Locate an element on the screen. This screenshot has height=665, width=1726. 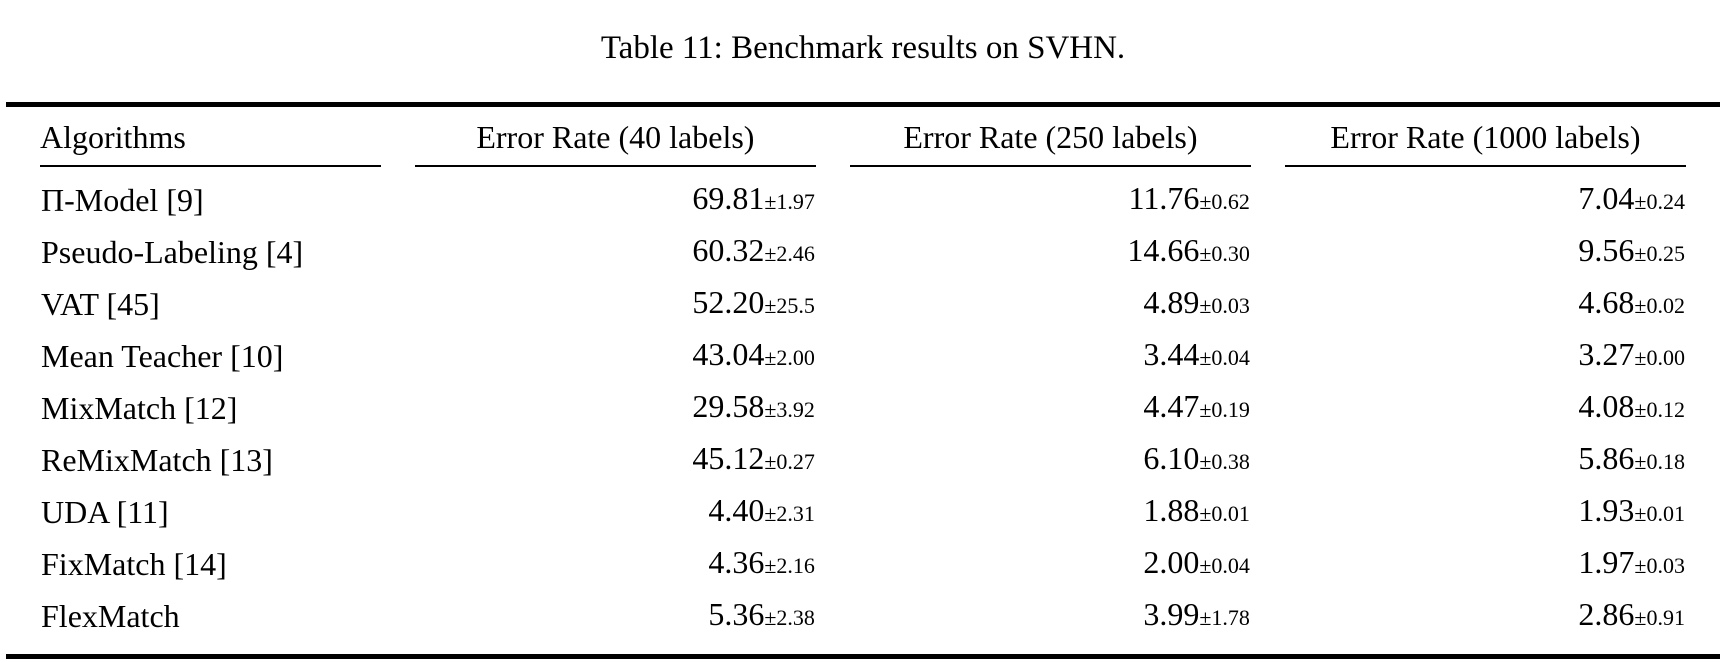
error-mean: 69.81 is located at coordinates (728, 198).